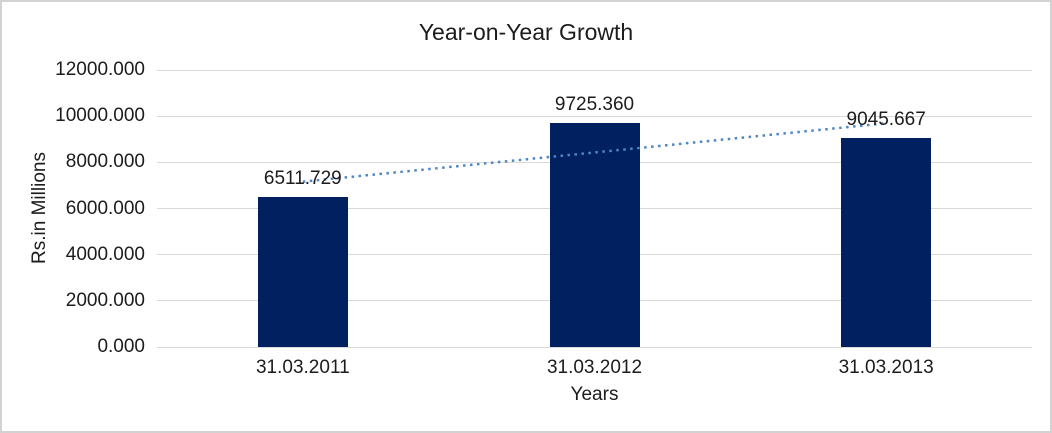 This screenshot has height=433, width=1052. What do you see at coordinates (886, 120) in the screenshot?
I see `bar-data-label: 9045.667` at bounding box center [886, 120].